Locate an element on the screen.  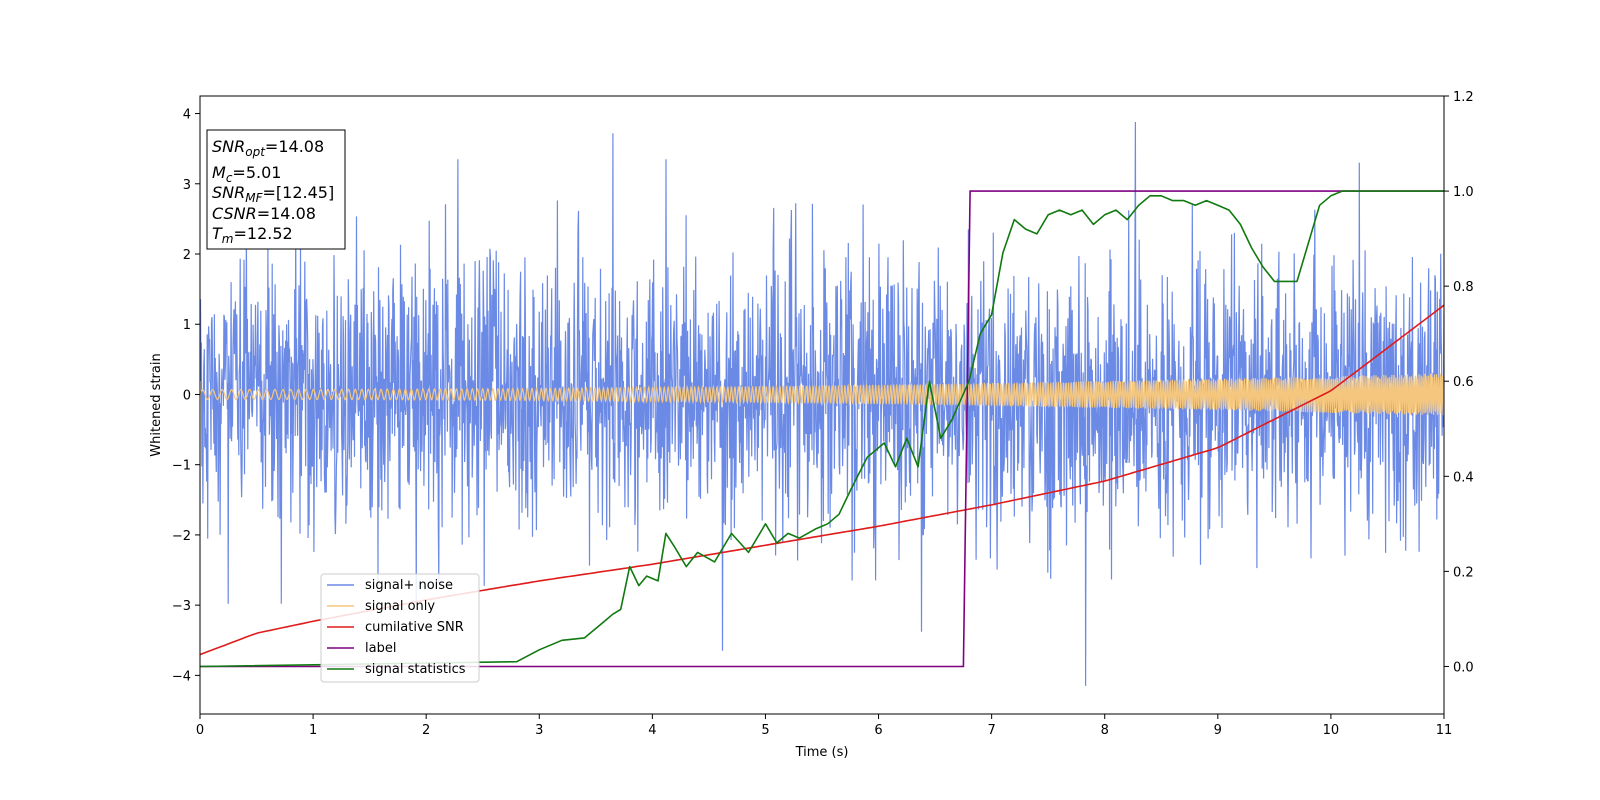
x-tick-label: 7 is located at coordinates (991, 730).